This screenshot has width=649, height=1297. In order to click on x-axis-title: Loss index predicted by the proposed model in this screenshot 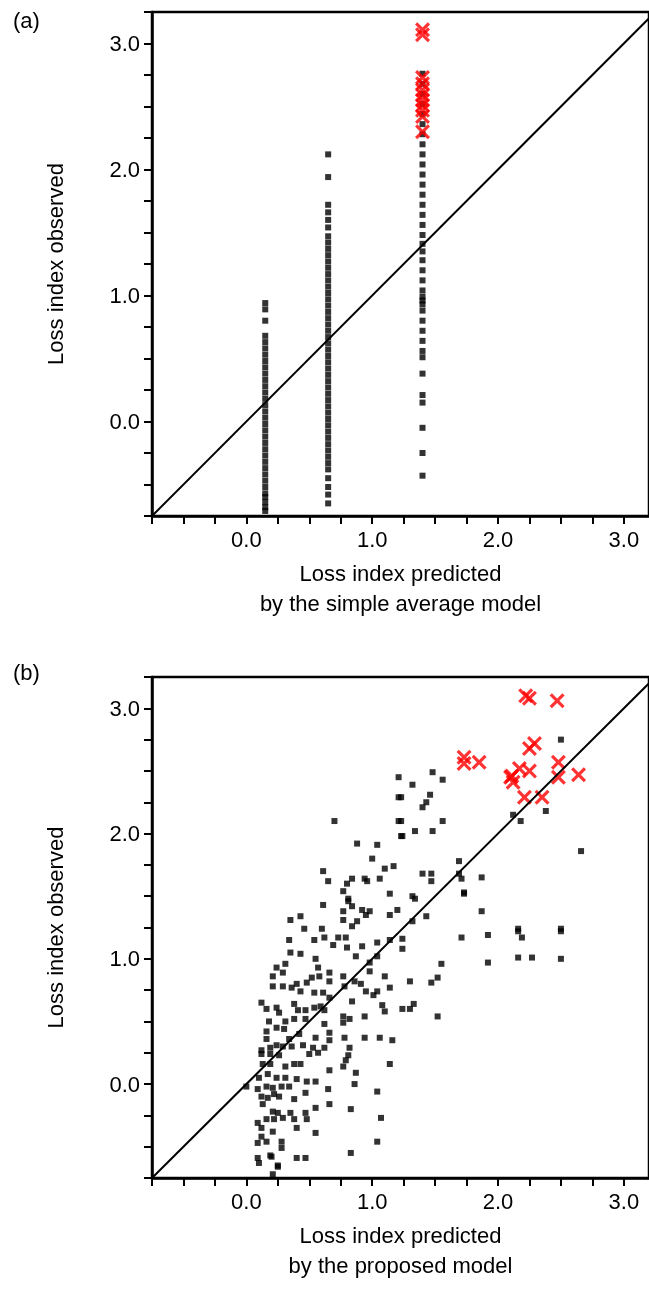, I will do `click(400, 1250)`.